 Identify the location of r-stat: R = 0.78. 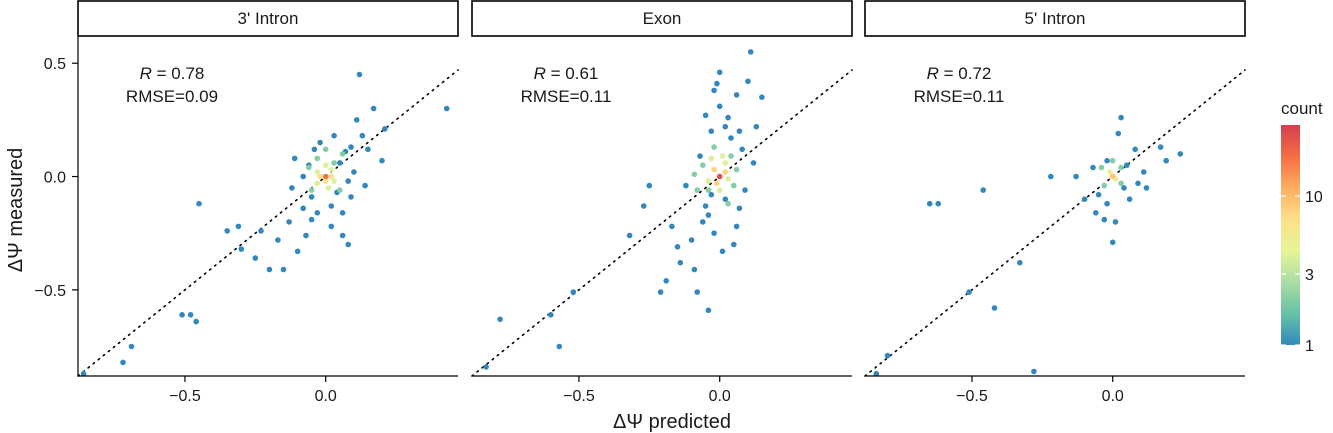
(172, 73).